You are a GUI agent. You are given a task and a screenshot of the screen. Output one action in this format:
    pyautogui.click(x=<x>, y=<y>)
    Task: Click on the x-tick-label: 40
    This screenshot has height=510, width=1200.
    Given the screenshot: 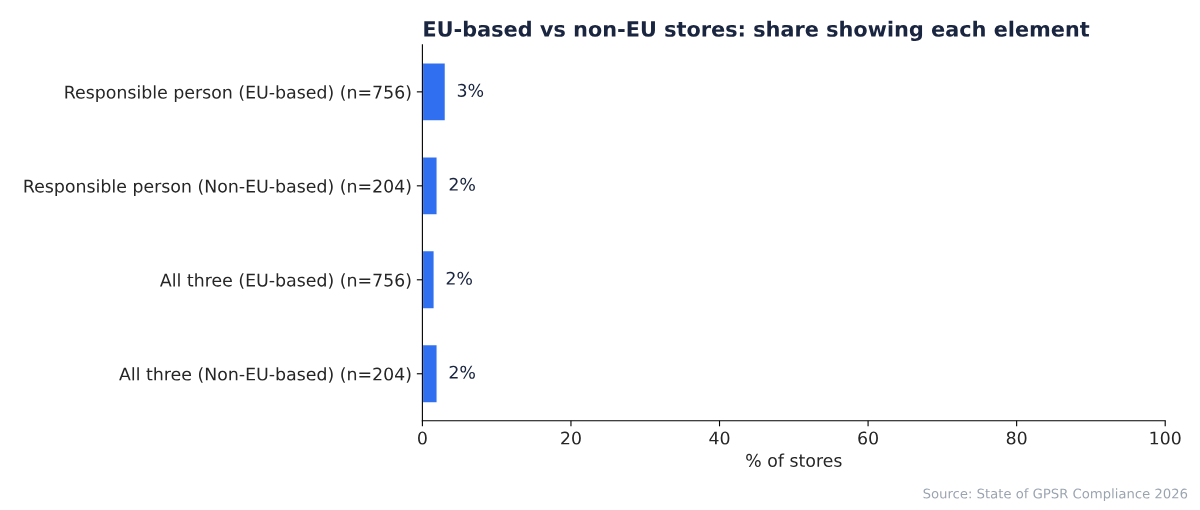 What is the action you would take?
    pyautogui.click(x=719, y=438)
    